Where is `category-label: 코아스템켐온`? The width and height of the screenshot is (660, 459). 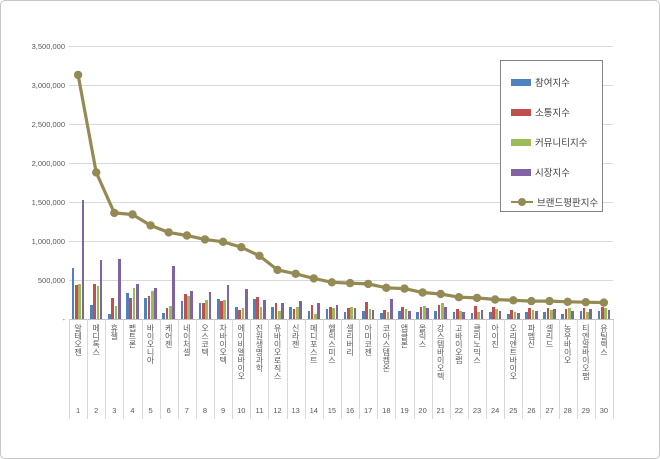 category-label: 코아스템켐온 is located at coordinates (386, 348).